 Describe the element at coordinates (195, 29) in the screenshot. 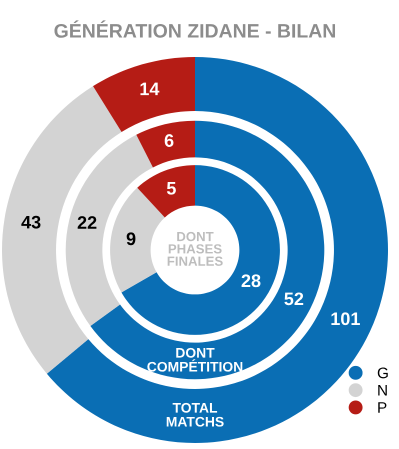

I see `chart-title: GÉNÉRATION ZIDANE - BILAN` at that location.